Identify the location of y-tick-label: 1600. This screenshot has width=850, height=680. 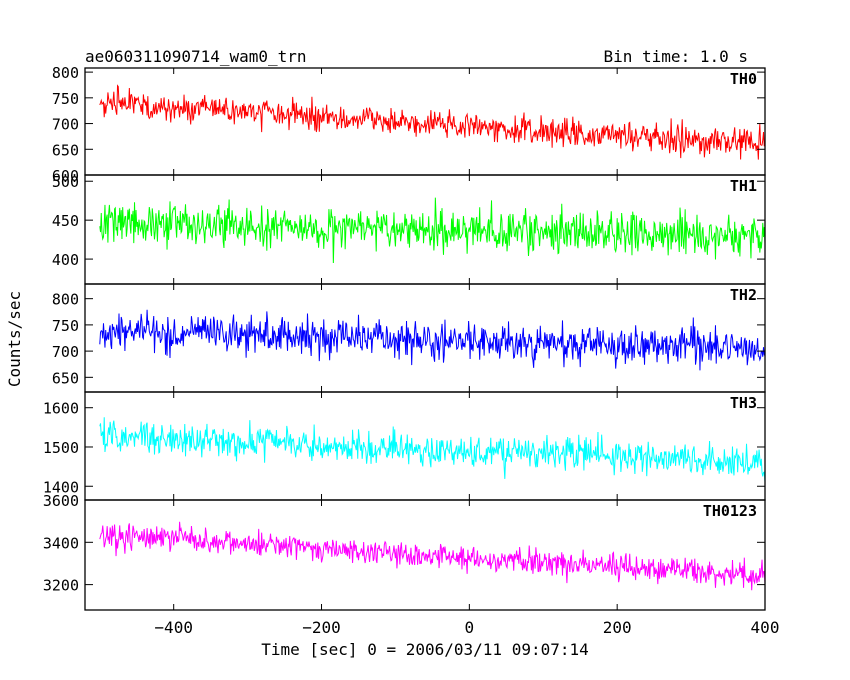
(61, 409).